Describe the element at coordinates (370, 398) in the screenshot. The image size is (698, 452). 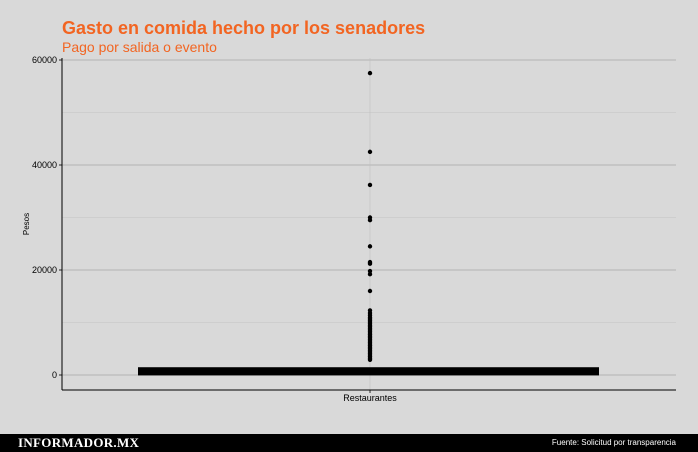
I see `x-tick-label: Restaurantes` at that location.